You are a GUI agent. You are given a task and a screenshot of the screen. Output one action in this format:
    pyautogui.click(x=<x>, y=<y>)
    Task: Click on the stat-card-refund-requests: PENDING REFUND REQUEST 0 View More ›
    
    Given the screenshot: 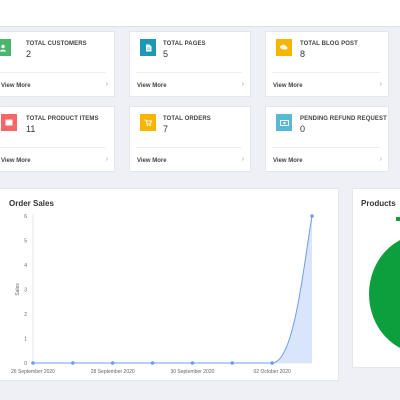 What is the action you would take?
    pyautogui.click(x=327, y=139)
    